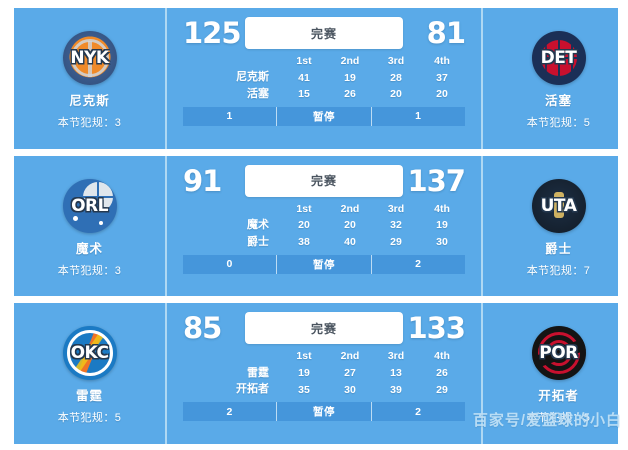  What do you see at coordinates (252, 77) in the screenshot?
I see `row-team-name: 尼克斯` at bounding box center [252, 77].